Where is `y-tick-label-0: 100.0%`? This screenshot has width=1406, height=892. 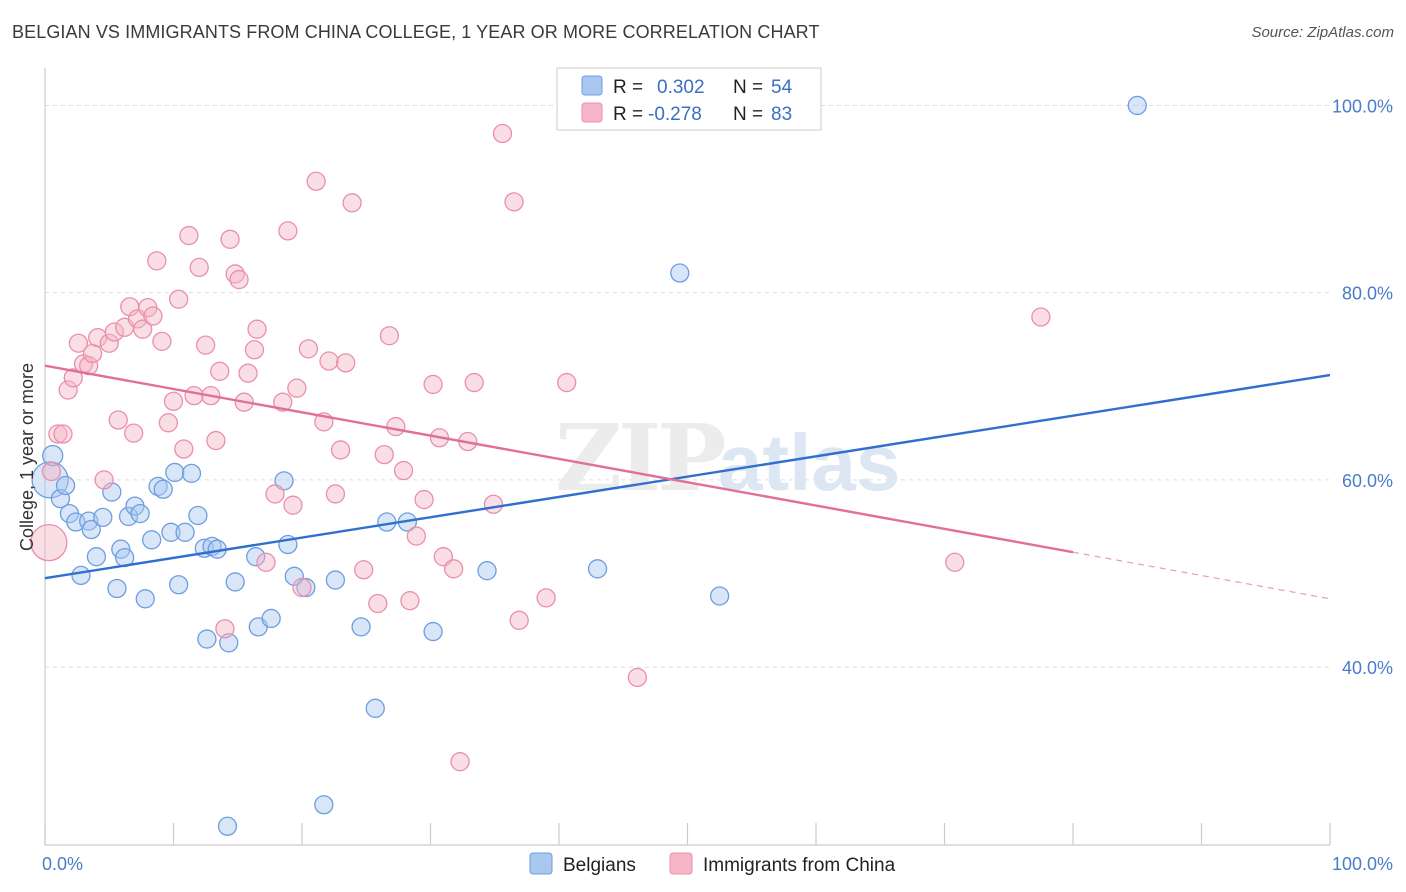
y-tick-label-0: 100.0% is located at coordinates (1362, 106).